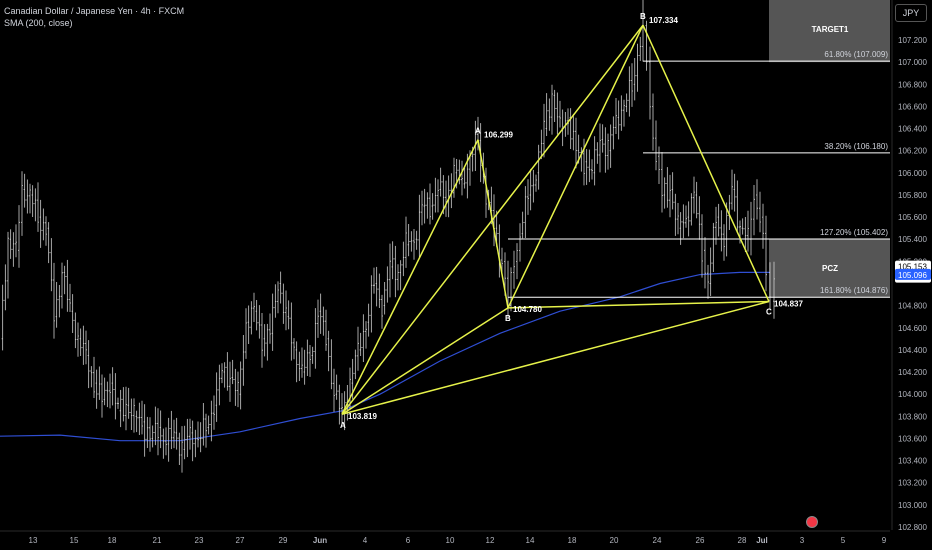 This screenshot has width=932, height=550. Describe the element at coordinates (912, 106) in the screenshot. I see `price-tick: 106.600` at that location.